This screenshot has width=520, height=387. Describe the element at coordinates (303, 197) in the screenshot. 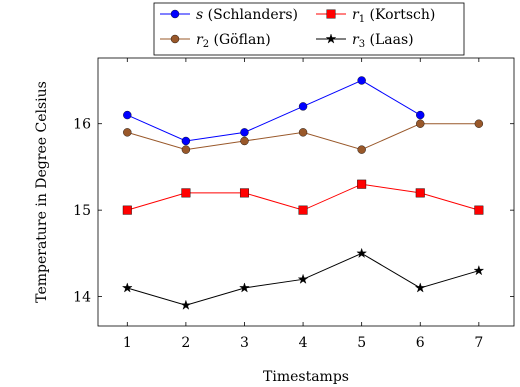

I see `series-r1` at that location.